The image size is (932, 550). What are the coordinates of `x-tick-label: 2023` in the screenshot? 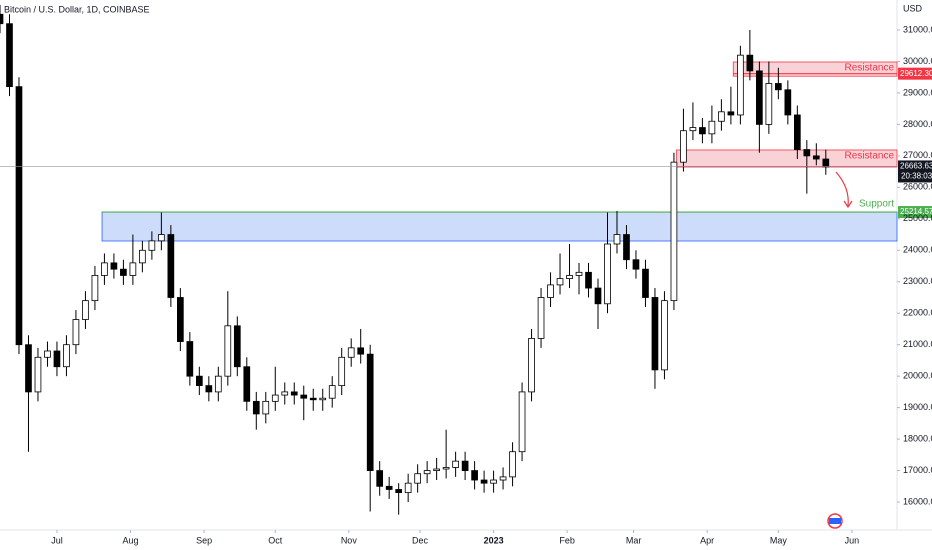 It's located at (494, 540).